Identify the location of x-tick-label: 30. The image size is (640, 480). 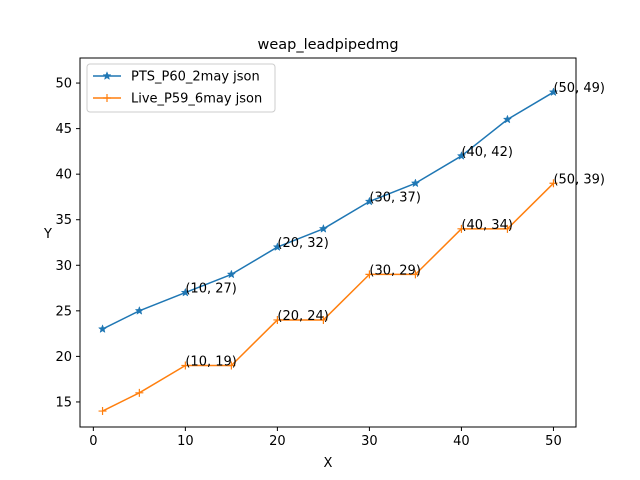
(369, 441).